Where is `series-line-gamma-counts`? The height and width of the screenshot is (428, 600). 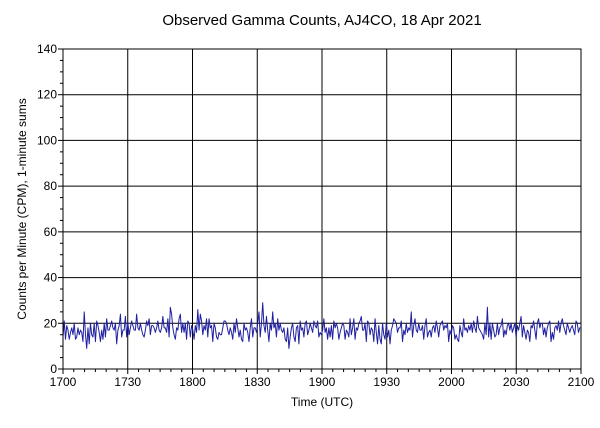 series-line-gamma-counts is located at coordinates (321, 325).